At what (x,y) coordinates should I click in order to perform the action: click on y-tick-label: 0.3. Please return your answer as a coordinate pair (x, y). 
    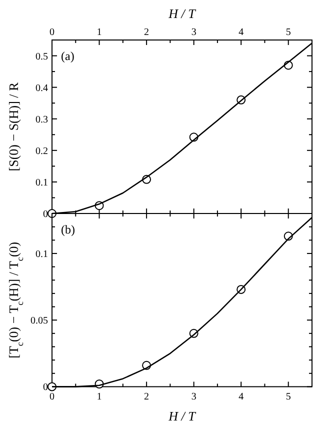
    Looking at the image, I should click on (42, 120).